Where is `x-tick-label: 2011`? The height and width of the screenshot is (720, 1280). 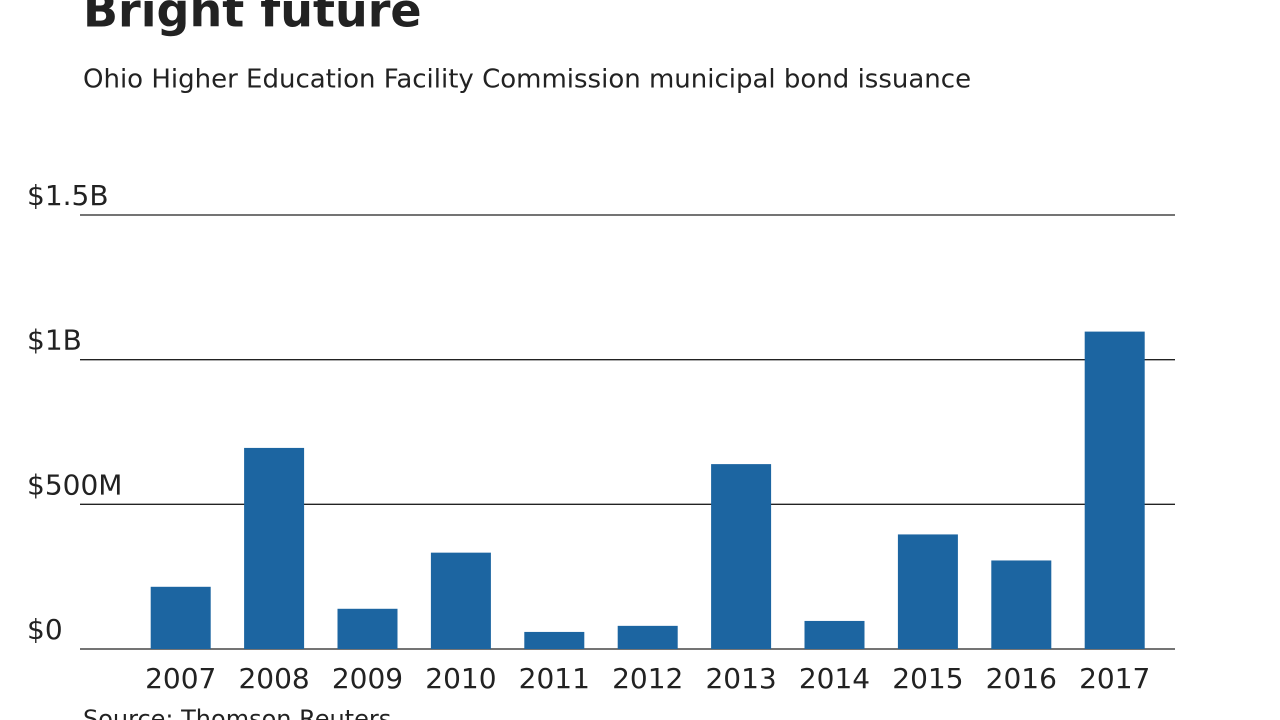 x-tick-label: 2011 is located at coordinates (554, 678).